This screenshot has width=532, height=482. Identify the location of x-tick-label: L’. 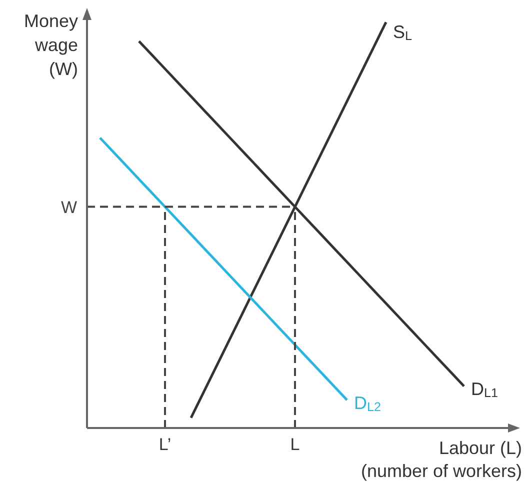
(165, 444).